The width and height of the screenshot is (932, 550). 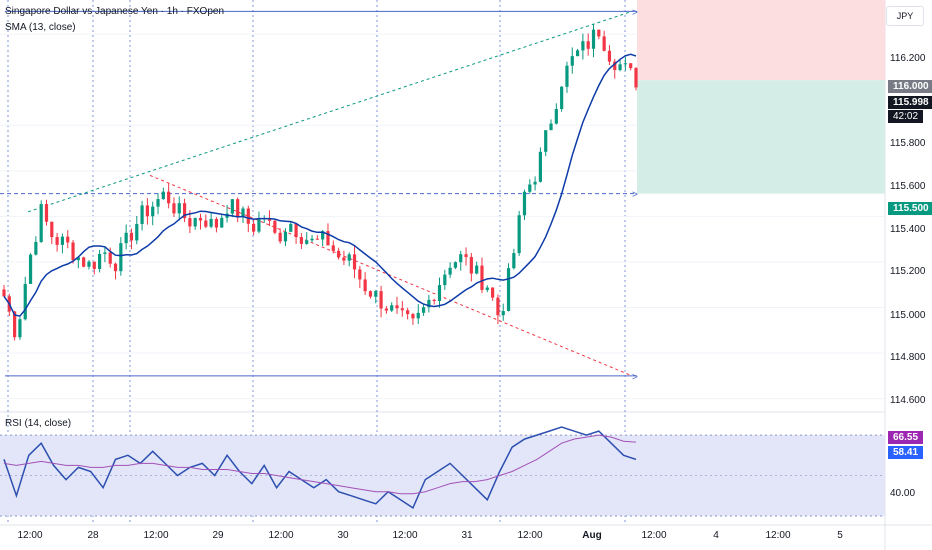 I want to click on price-tick: 116.200, so click(x=908, y=58).